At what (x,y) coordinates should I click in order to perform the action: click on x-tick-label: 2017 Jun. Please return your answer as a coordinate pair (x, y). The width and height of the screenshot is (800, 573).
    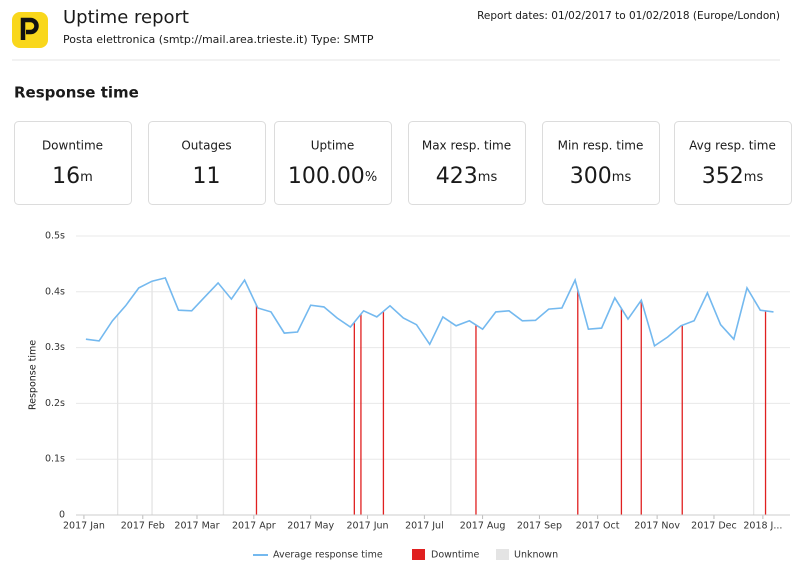
    Looking at the image, I should click on (368, 526).